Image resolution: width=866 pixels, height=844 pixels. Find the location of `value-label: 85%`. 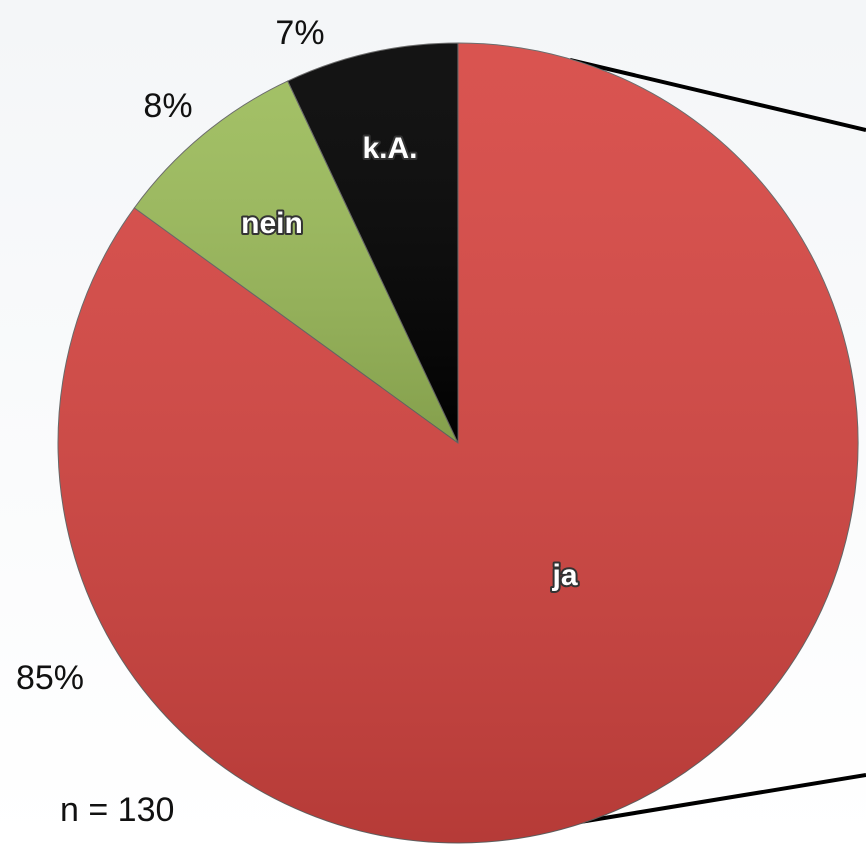

value-label: 85% is located at coordinates (50, 678).